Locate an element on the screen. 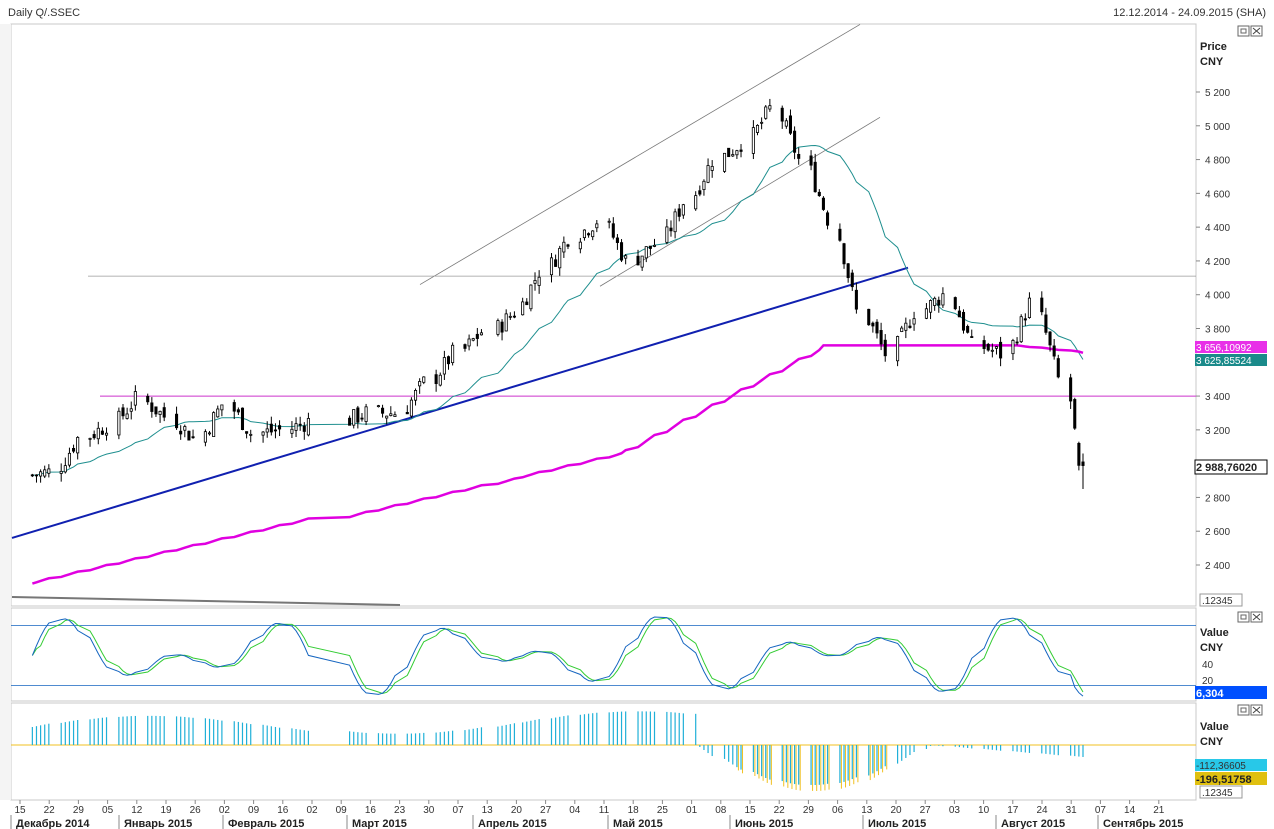 This screenshot has height=829, width=1274. price-tick-label: 2 600 is located at coordinates (1217, 532).